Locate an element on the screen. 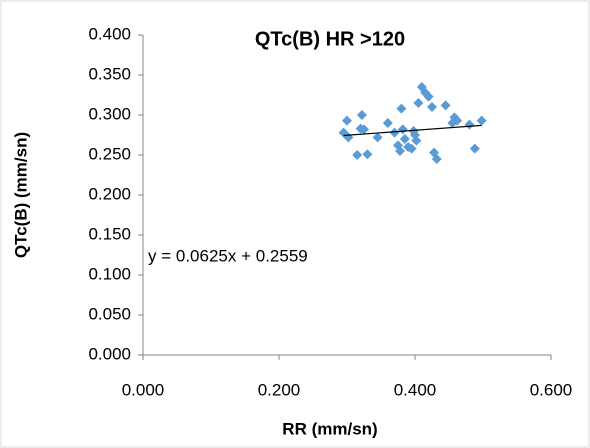 The height and width of the screenshot is (448, 590). y-tick-label: 0.200 is located at coordinates (109, 193).